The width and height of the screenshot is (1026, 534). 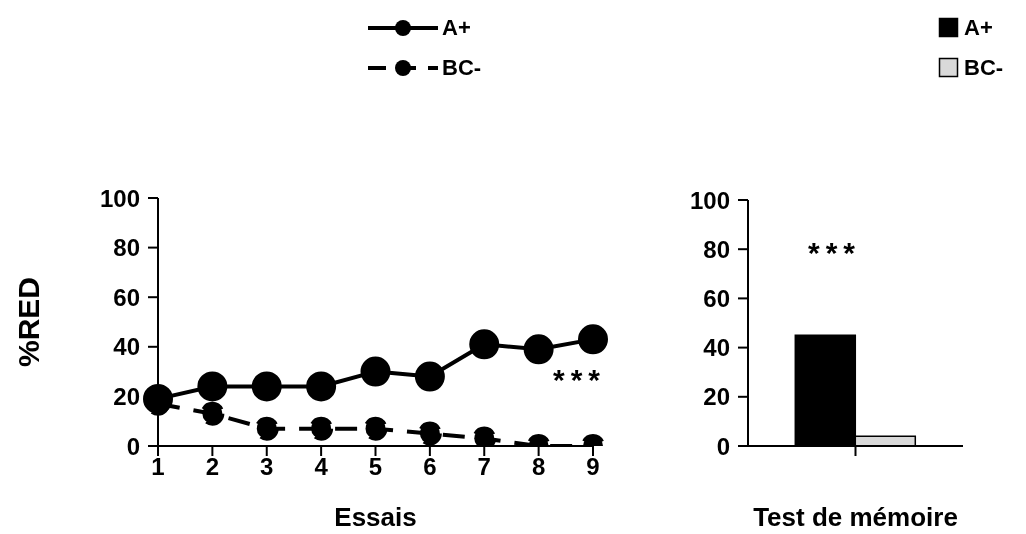 What do you see at coordinates (484, 467) in the screenshot?
I see `x-tick-label: 7` at bounding box center [484, 467].